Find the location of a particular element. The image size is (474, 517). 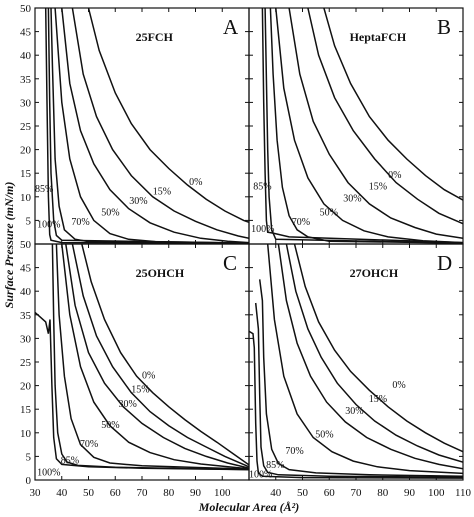

panel-name: 25OHCH is located at coordinates (160, 273).